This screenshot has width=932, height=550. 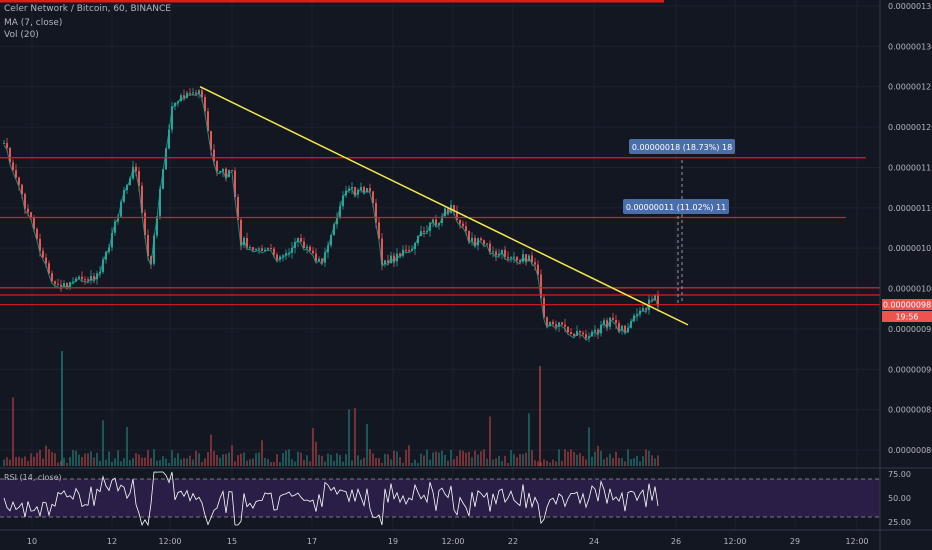 What do you see at coordinates (910, 410) in the screenshot?
I see `price-tick-label: 0.00000085` at bounding box center [910, 410].